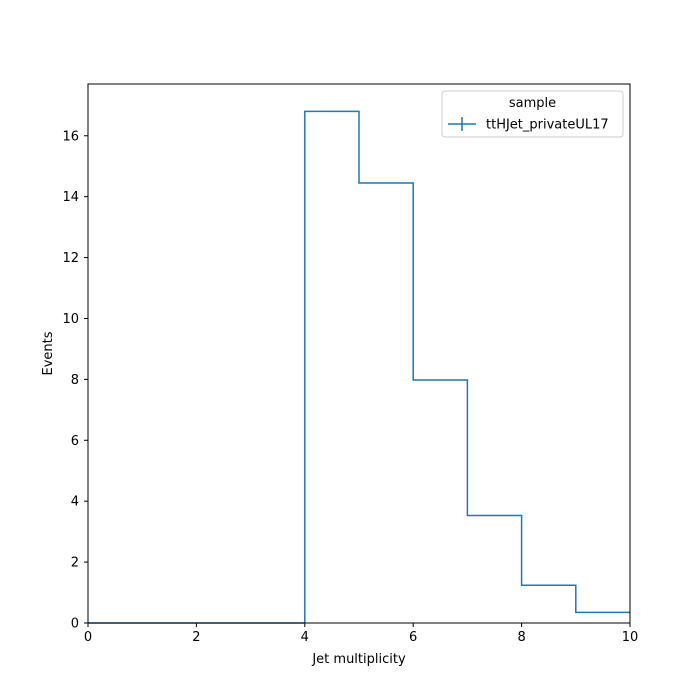 The height and width of the screenshot is (700, 700). What do you see at coordinates (70, 258) in the screenshot?
I see `y-tick-label: 12` at bounding box center [70, 258].